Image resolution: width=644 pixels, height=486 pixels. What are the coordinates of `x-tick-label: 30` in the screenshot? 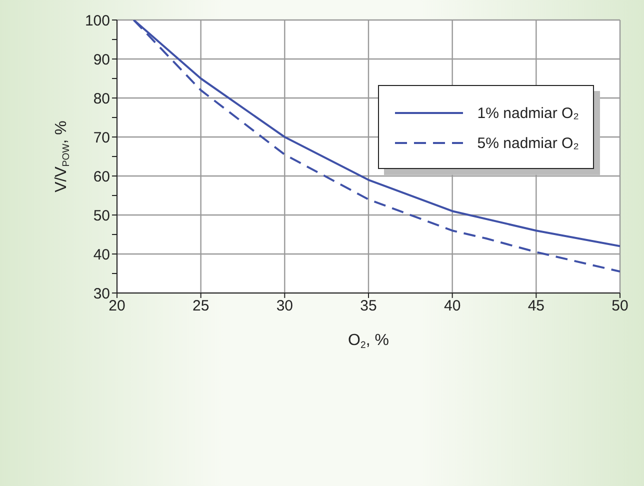 It's located at (285, 306).